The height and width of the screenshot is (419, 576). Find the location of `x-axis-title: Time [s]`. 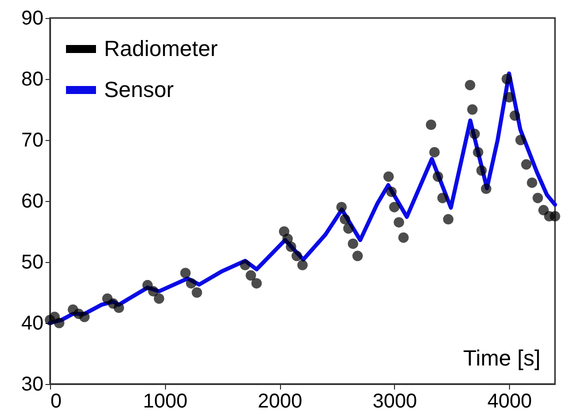

x-axis-title: Time [s] is located at coordinates (501, 358).